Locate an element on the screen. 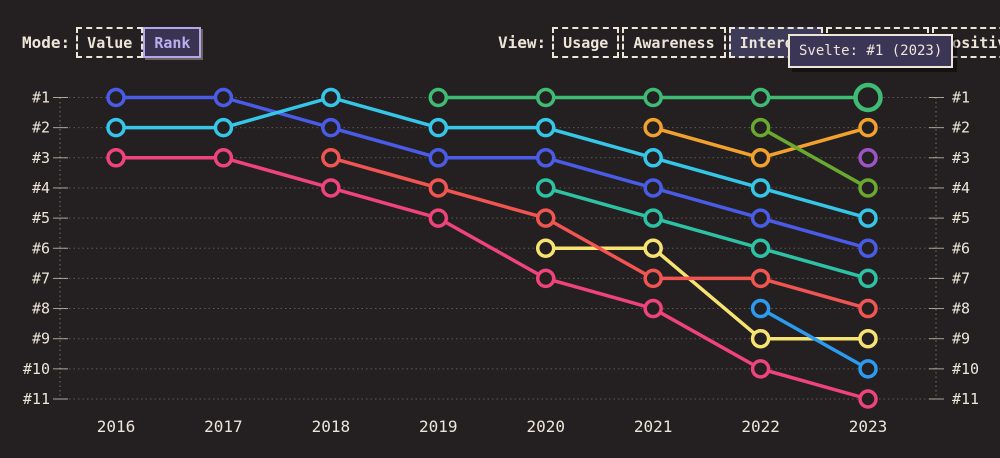  data-point-pink-2021 is located at coordinates (653, 308).